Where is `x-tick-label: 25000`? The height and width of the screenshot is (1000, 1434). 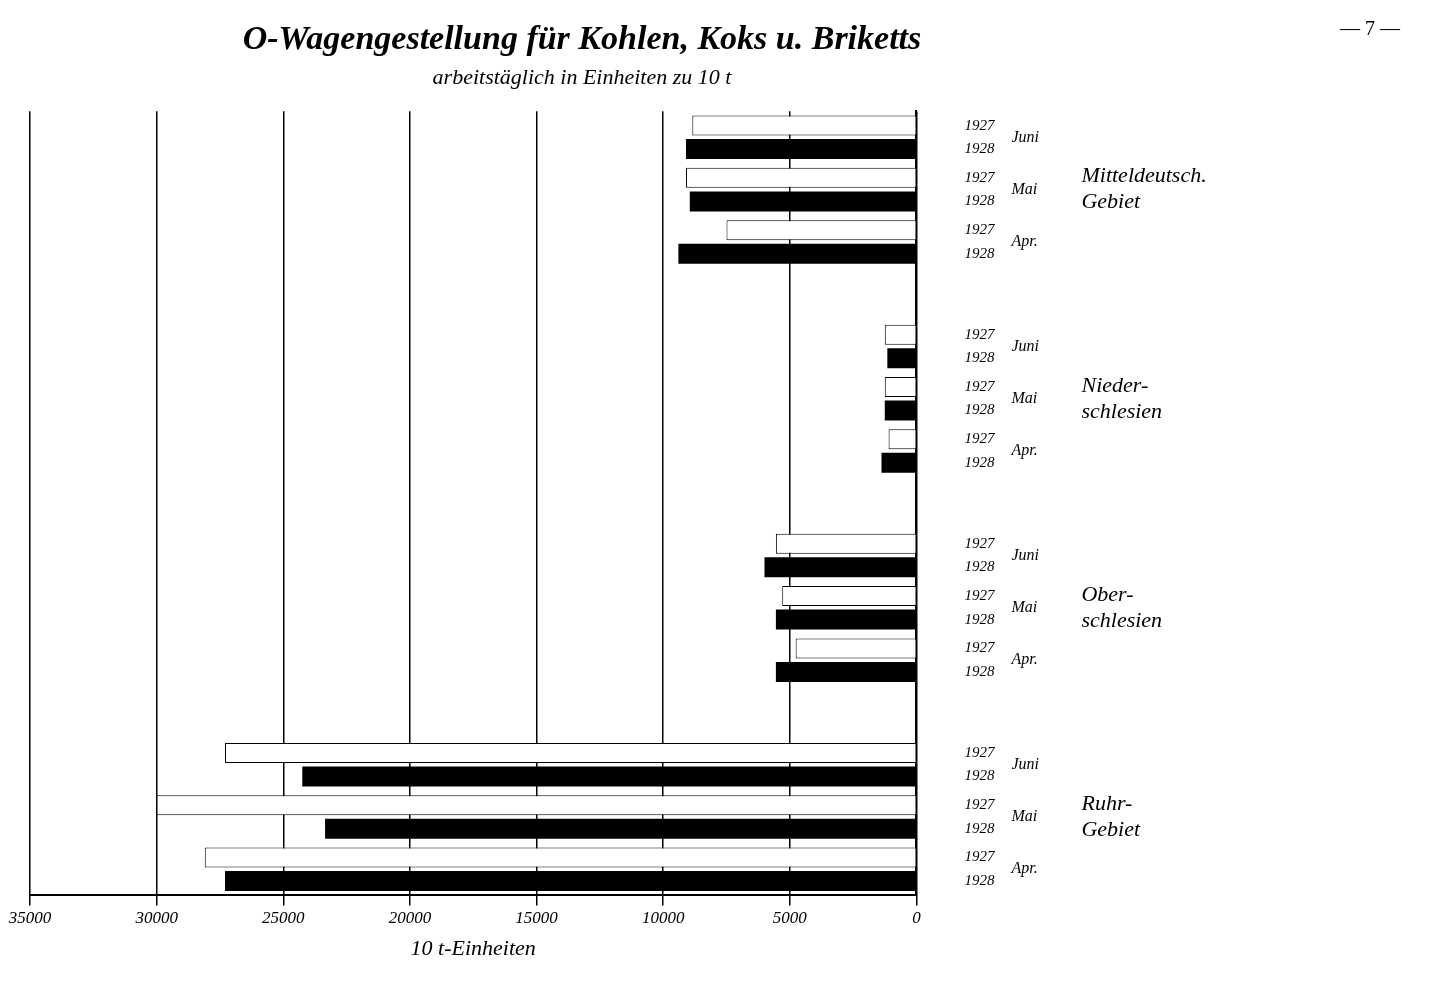 x-tick-label: 25000 is located at coordinates (284, 918).